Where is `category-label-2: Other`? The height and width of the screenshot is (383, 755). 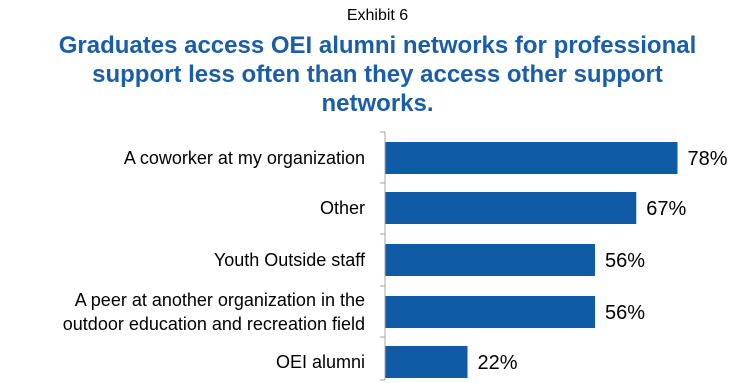
category-label-2: Other is located at coordinates (342, 208).